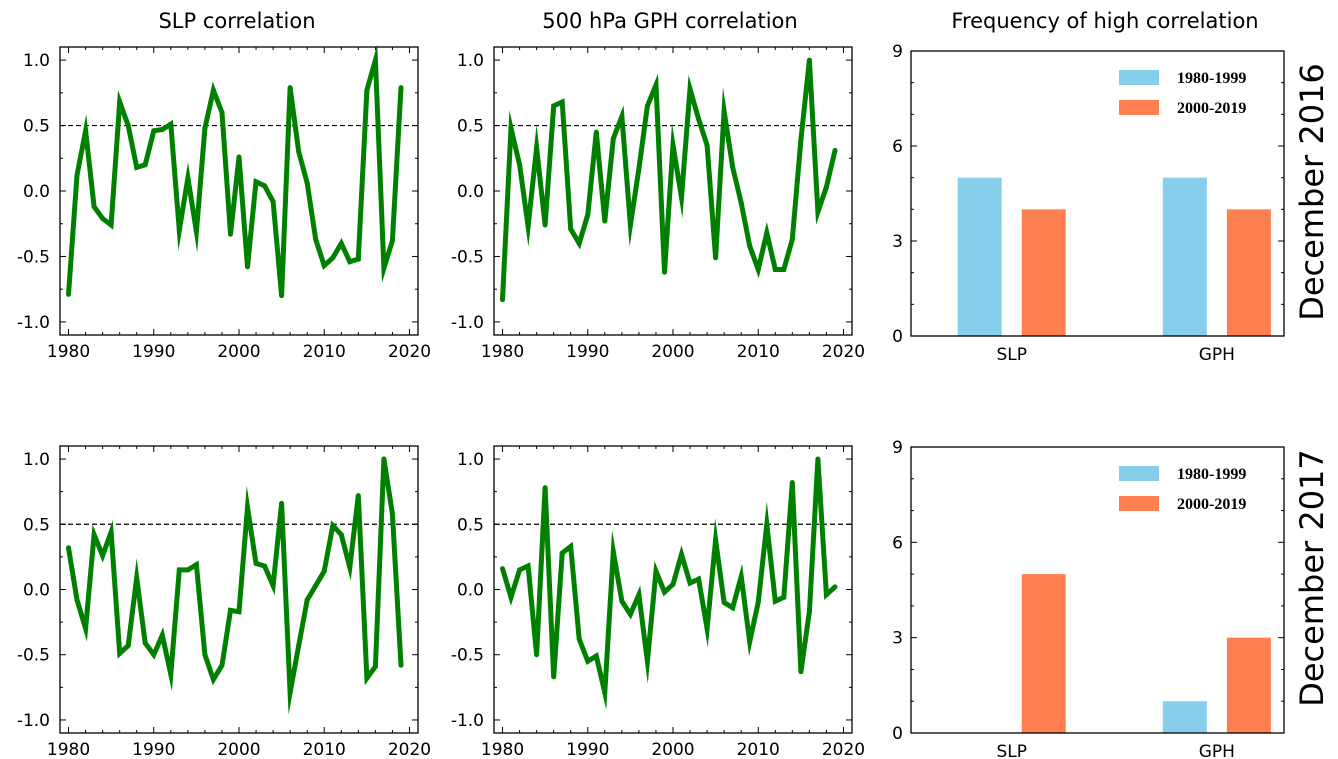  What do you see at coordinates (669, 21) in the screenshot?
I see `column-title-gph: 500 hPa GPH correlation` at bounding box center [669, 21].